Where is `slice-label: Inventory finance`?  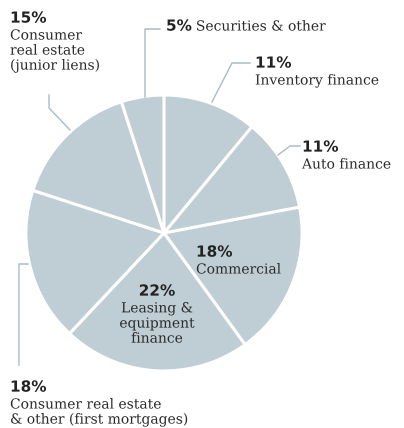 slice-label: Inventory finance is located at coordinates (317, 81).